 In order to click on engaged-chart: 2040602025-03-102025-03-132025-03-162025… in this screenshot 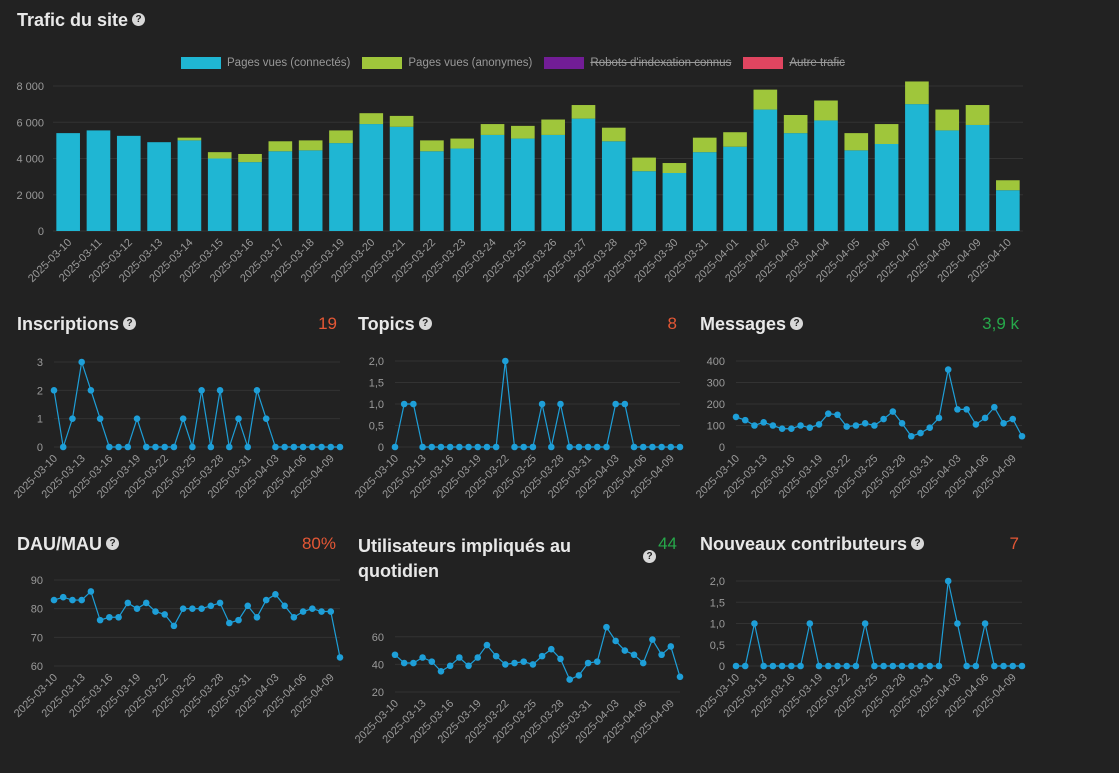, I will do `click(518, 684)`.